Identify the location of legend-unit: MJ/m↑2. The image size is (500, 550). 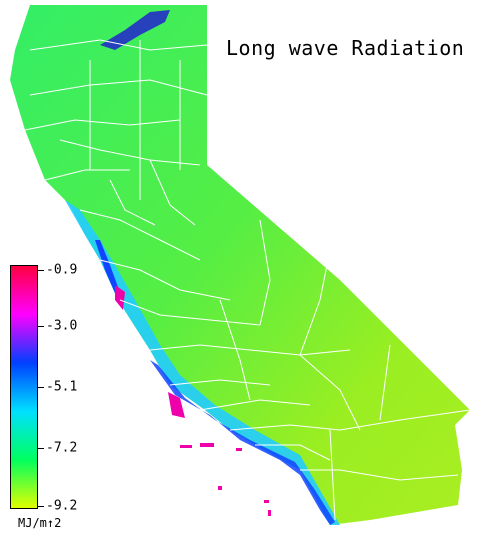
(40, 523).